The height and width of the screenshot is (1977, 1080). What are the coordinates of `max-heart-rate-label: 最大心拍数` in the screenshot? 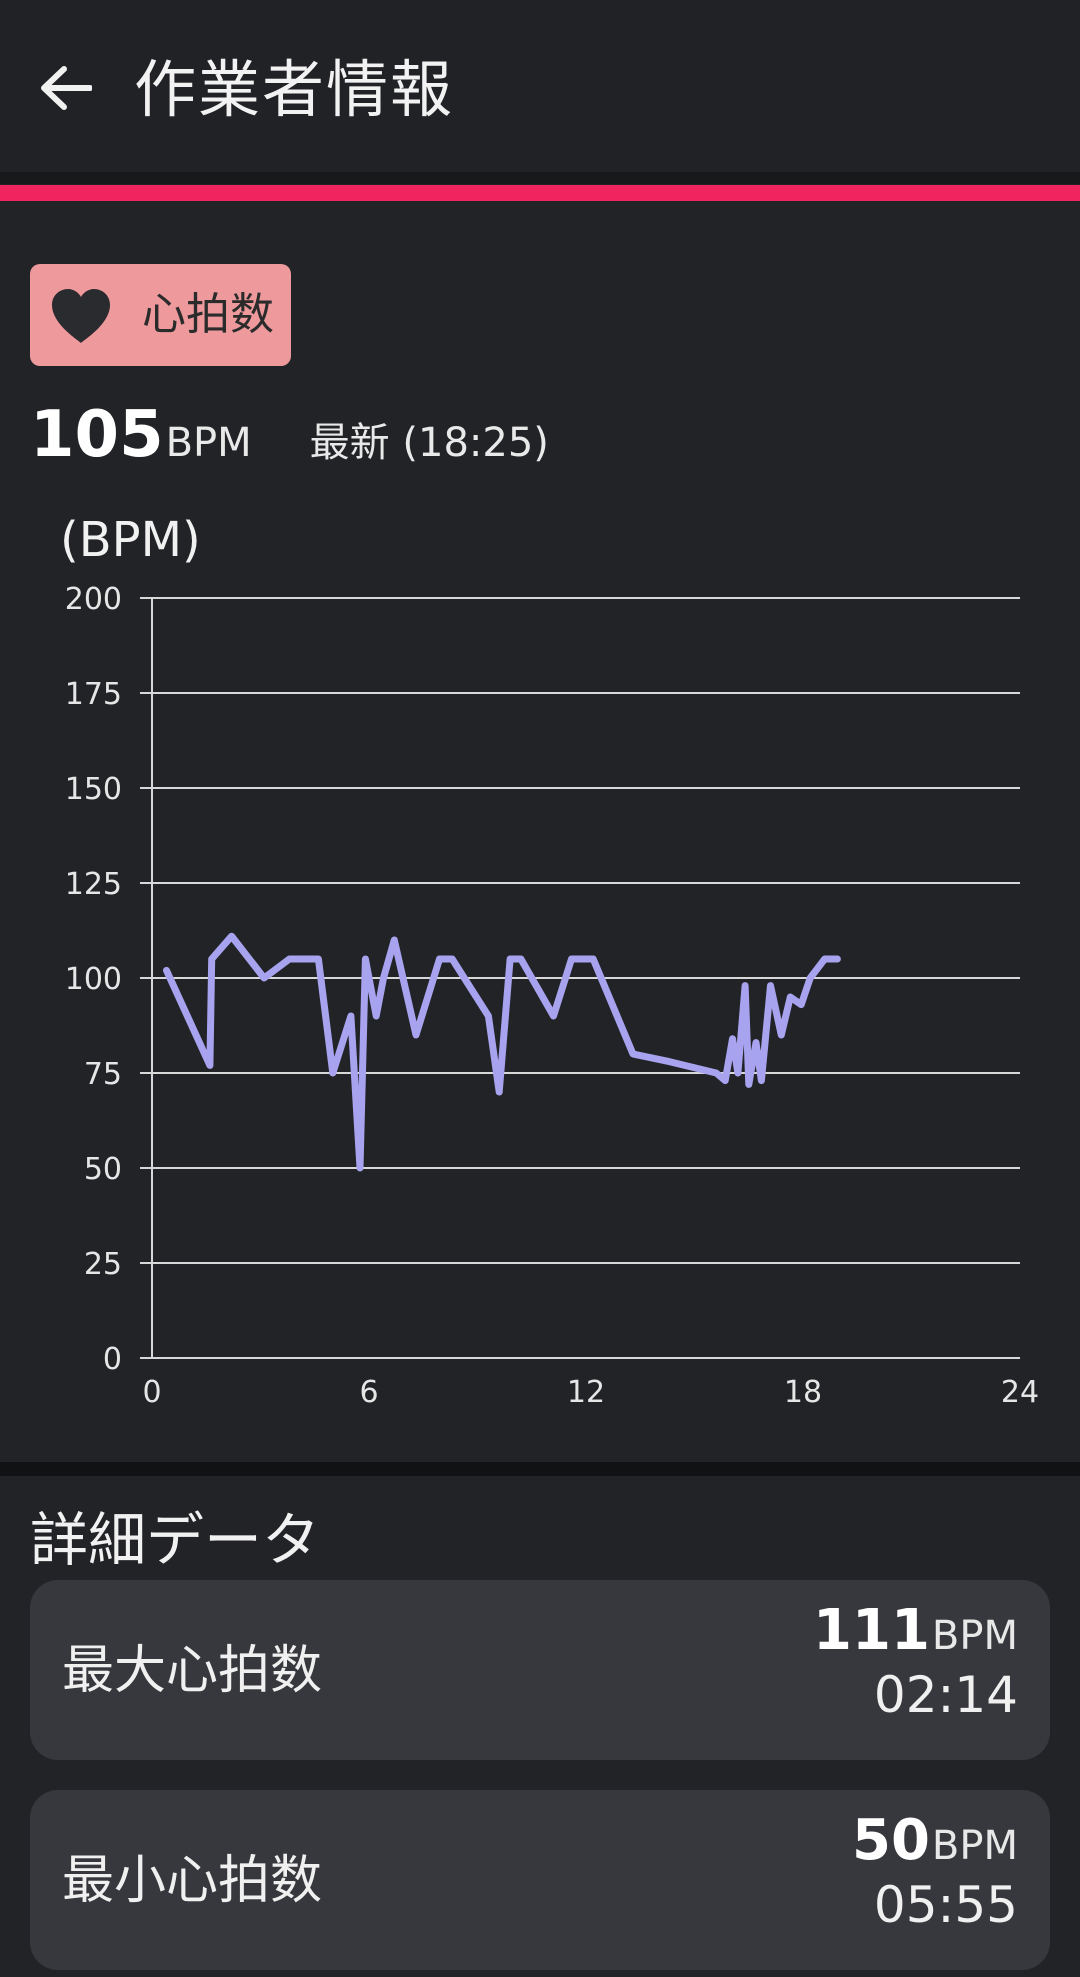 It's located at (192, 1671).